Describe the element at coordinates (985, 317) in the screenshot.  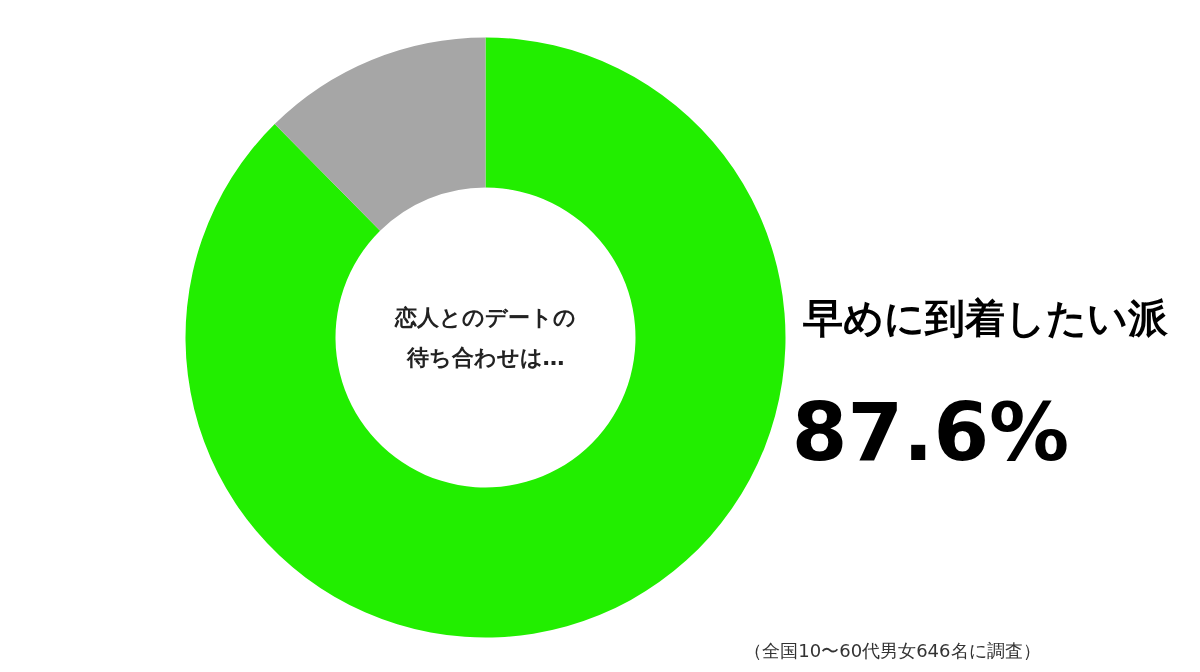
I see `slice-label: 早めに到着したい派` at that location.